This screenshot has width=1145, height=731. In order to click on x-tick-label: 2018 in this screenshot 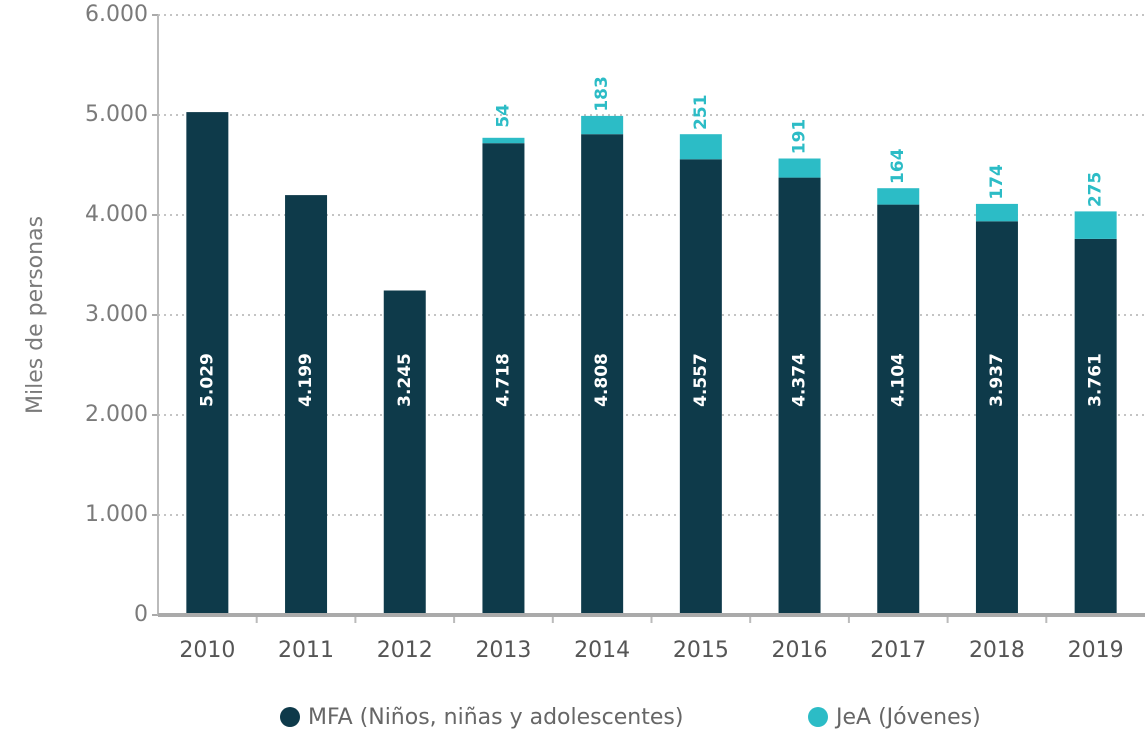, I will do `click(997, 650)`.